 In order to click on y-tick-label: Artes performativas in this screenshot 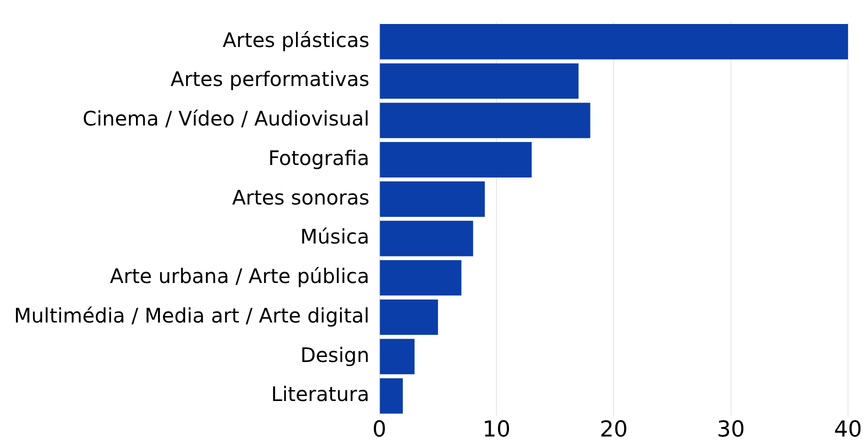, I will do `click(270, 79)`.